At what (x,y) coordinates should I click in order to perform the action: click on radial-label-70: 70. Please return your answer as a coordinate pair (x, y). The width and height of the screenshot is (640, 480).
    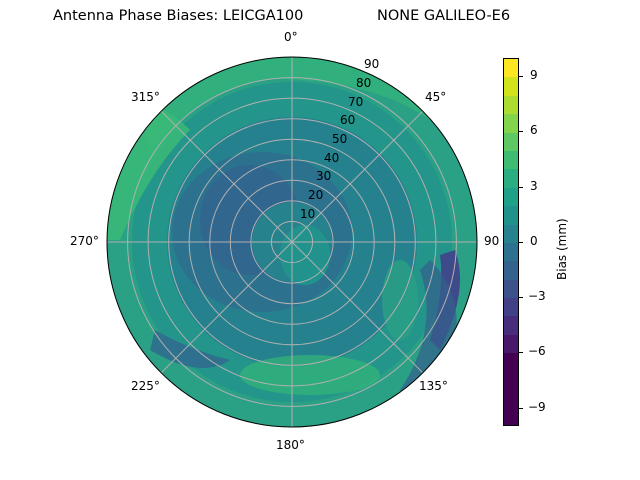
    Looking at the image, I should click on (356, 102).